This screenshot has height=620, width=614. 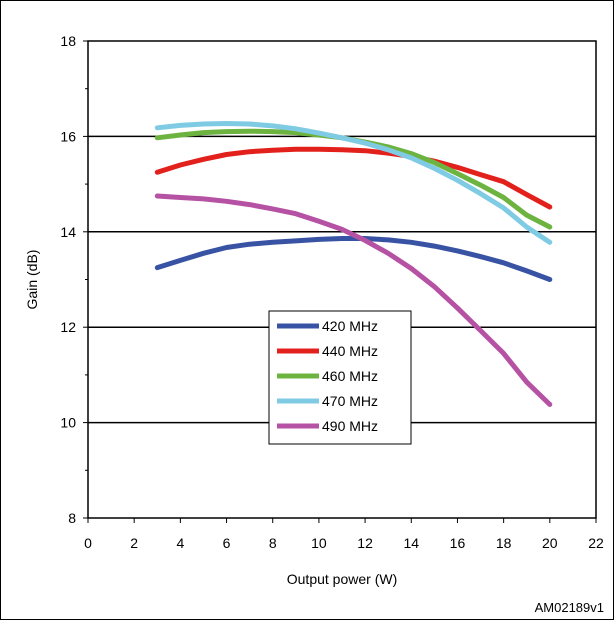 I want to click on x-tick-label: 0, so click(x=88, y=543).